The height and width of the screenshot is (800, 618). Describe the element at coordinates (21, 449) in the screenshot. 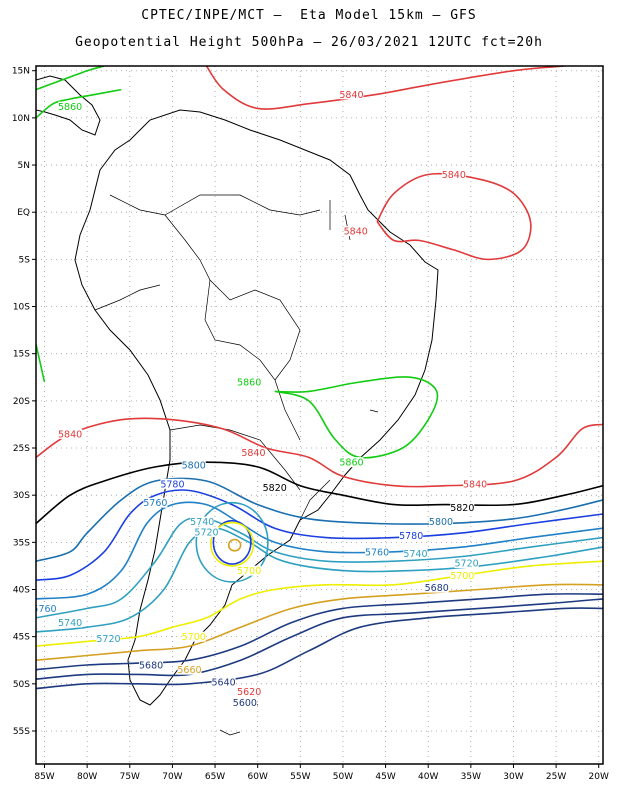

I see `y-tick-label: 25S` at that location.